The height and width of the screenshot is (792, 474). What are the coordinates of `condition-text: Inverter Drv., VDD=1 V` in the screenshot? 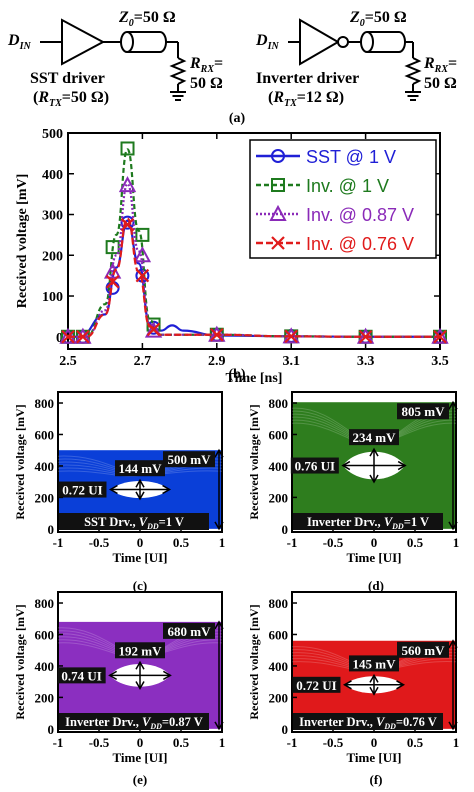 It's located at (368, 523).